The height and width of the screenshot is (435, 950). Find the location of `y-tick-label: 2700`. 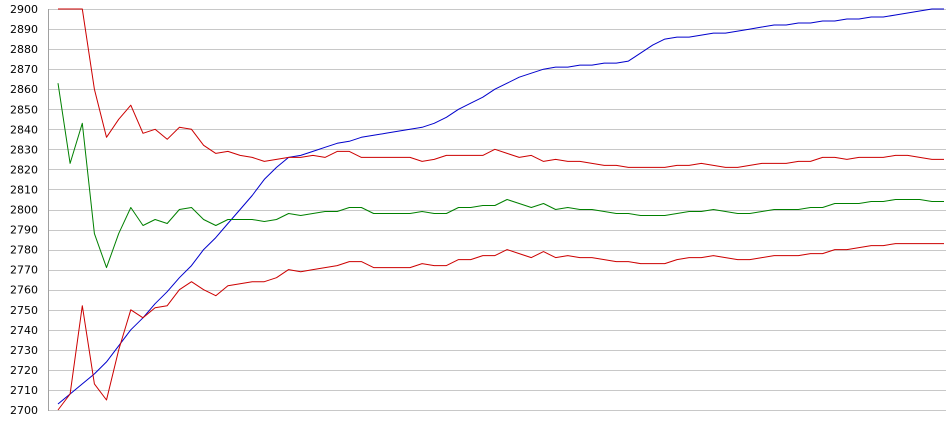

y-tick-label: 2700 is located at coordinates (24, 410).